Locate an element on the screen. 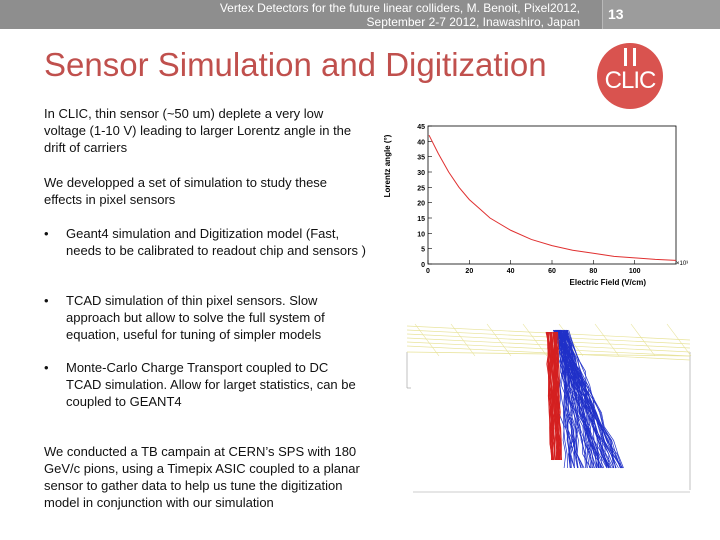  logo-circle is located at coordinates (630, 76).